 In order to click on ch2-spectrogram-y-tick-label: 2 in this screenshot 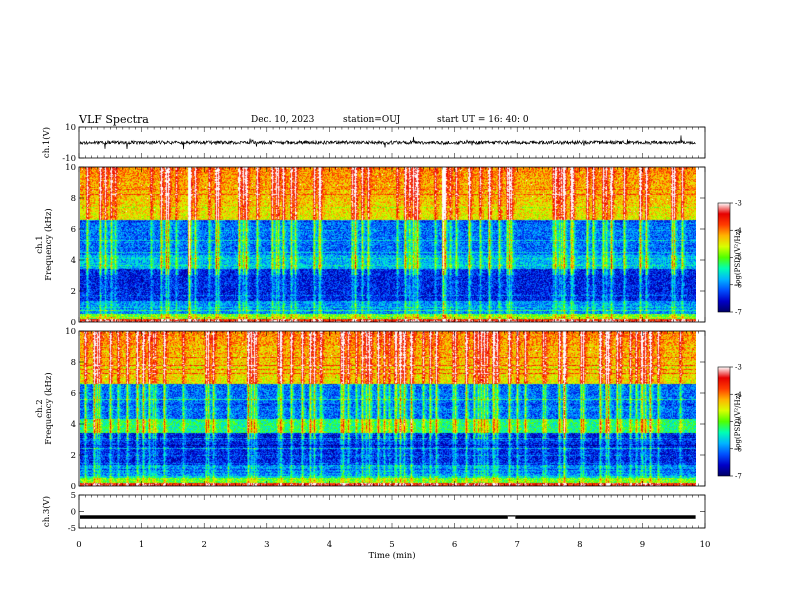, I will do `click(73, 456)`.